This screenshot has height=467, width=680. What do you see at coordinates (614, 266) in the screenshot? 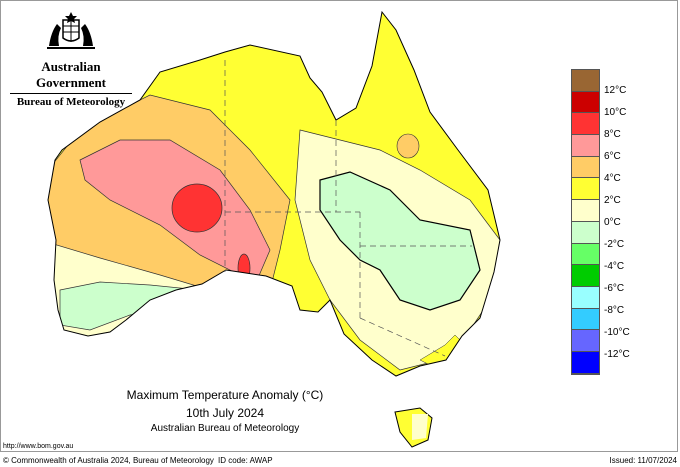
I see `legend-label: -4°C` at bounding box center [614, 266].